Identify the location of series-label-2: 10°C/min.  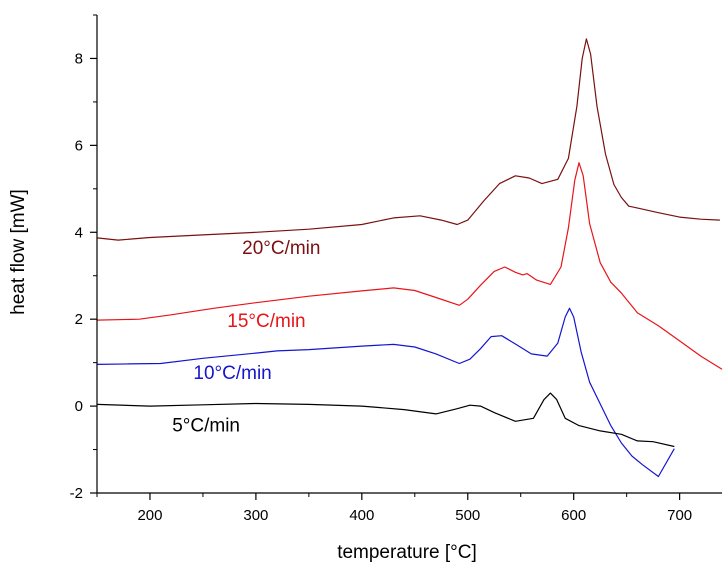
(232, 373).